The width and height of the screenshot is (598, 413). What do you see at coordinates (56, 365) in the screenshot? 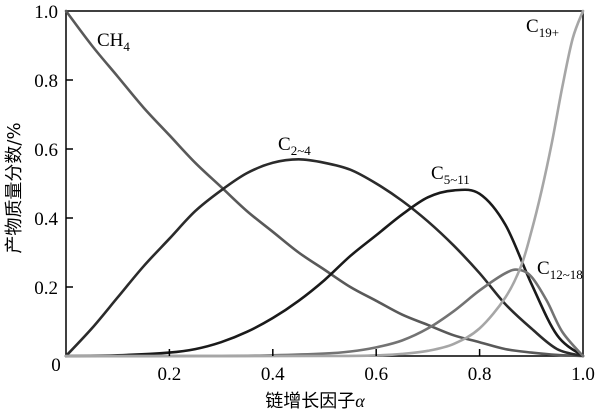
I see `x-tick-label-origin: 0` at bounding box center [56, 365].